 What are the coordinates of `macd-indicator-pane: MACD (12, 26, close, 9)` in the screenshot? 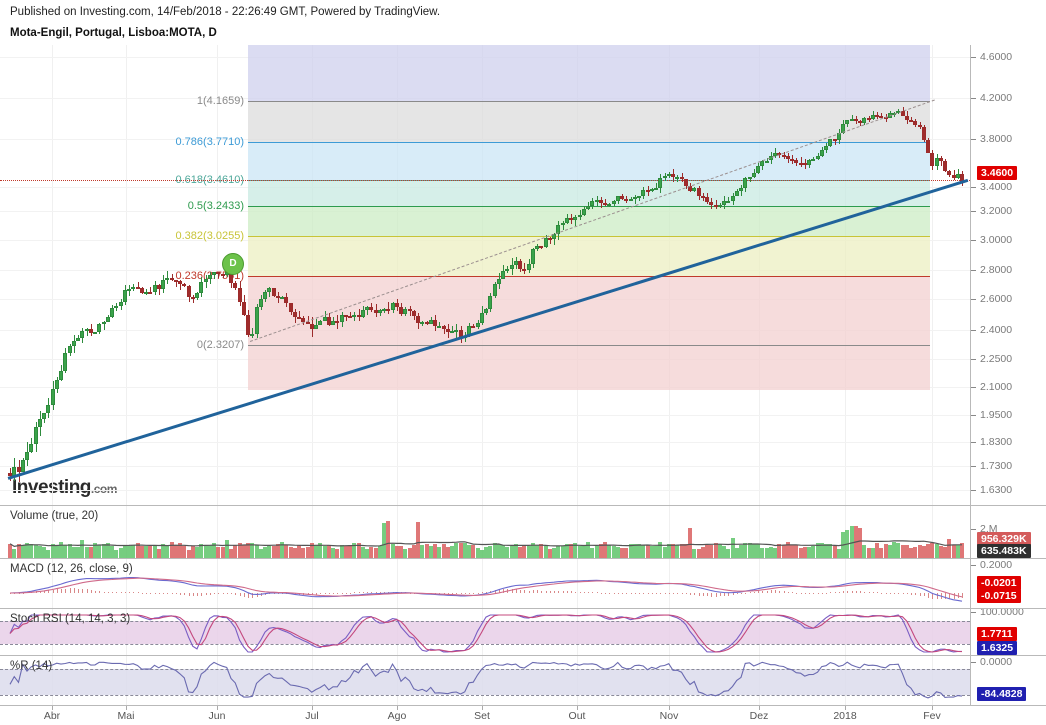 It's located at (485, 583).